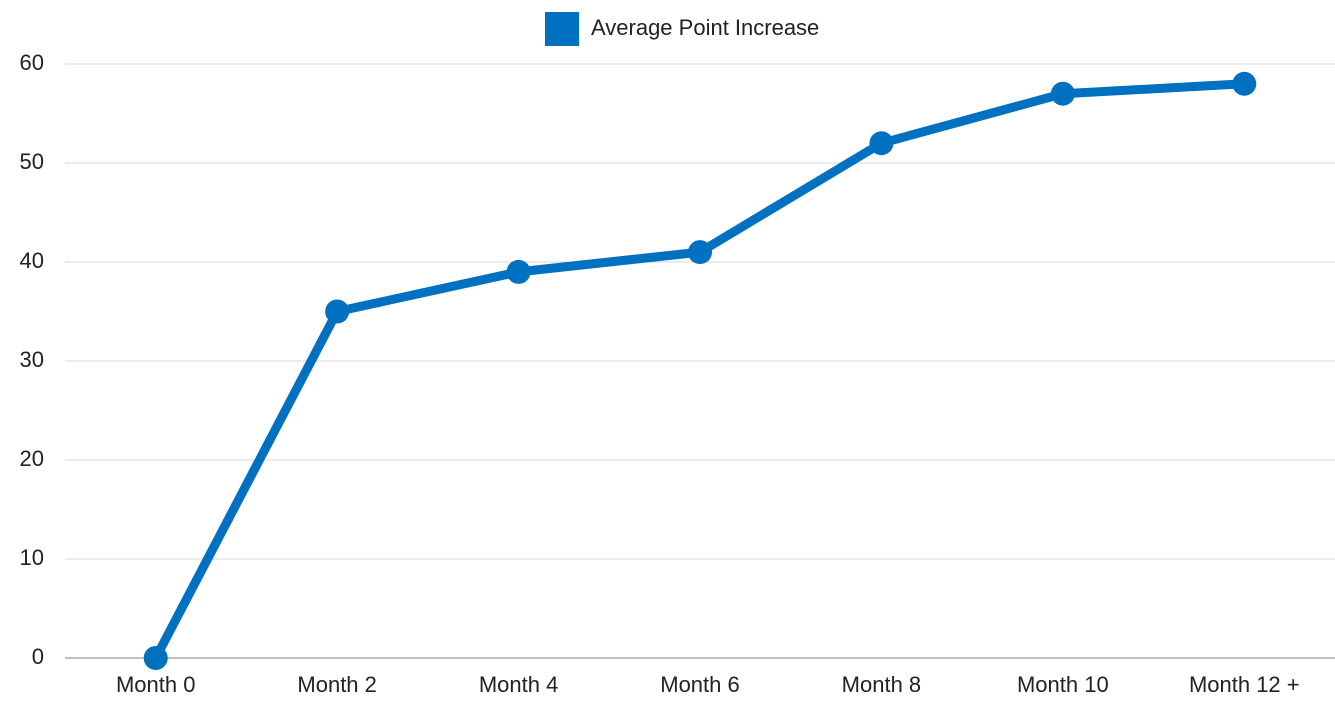  I want to click on legend-swatch, so click(562, 29).